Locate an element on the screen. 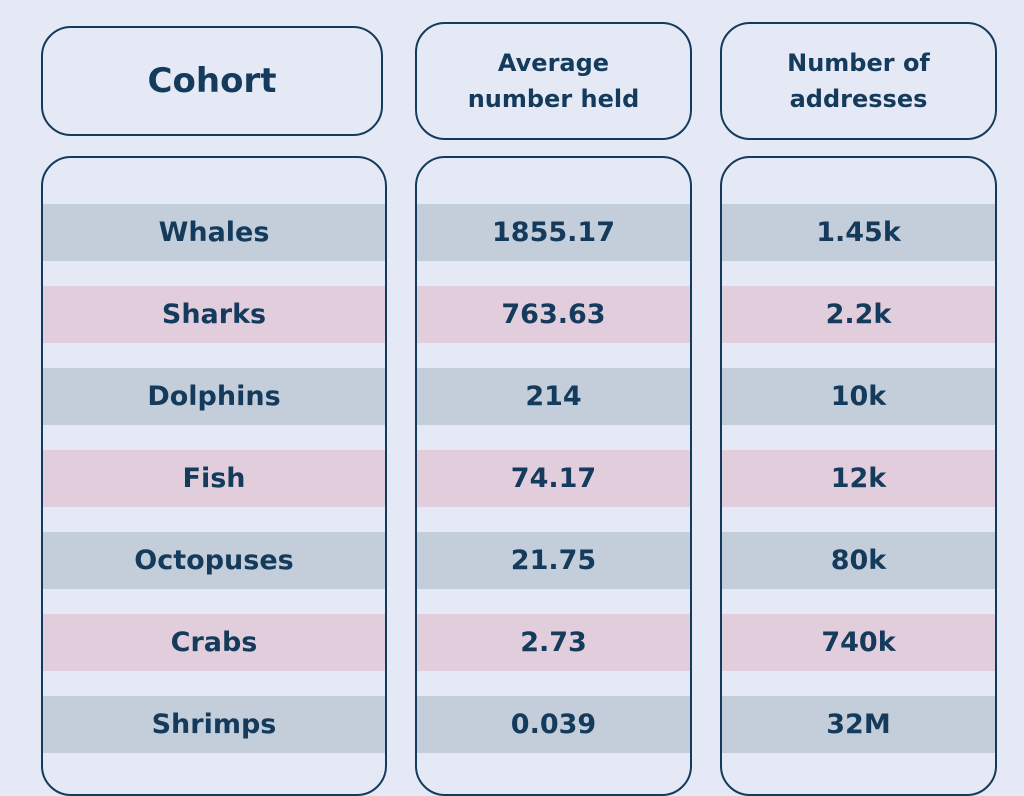  cell-cohort-sharks: Sharks is located at coordinates (214, 314).